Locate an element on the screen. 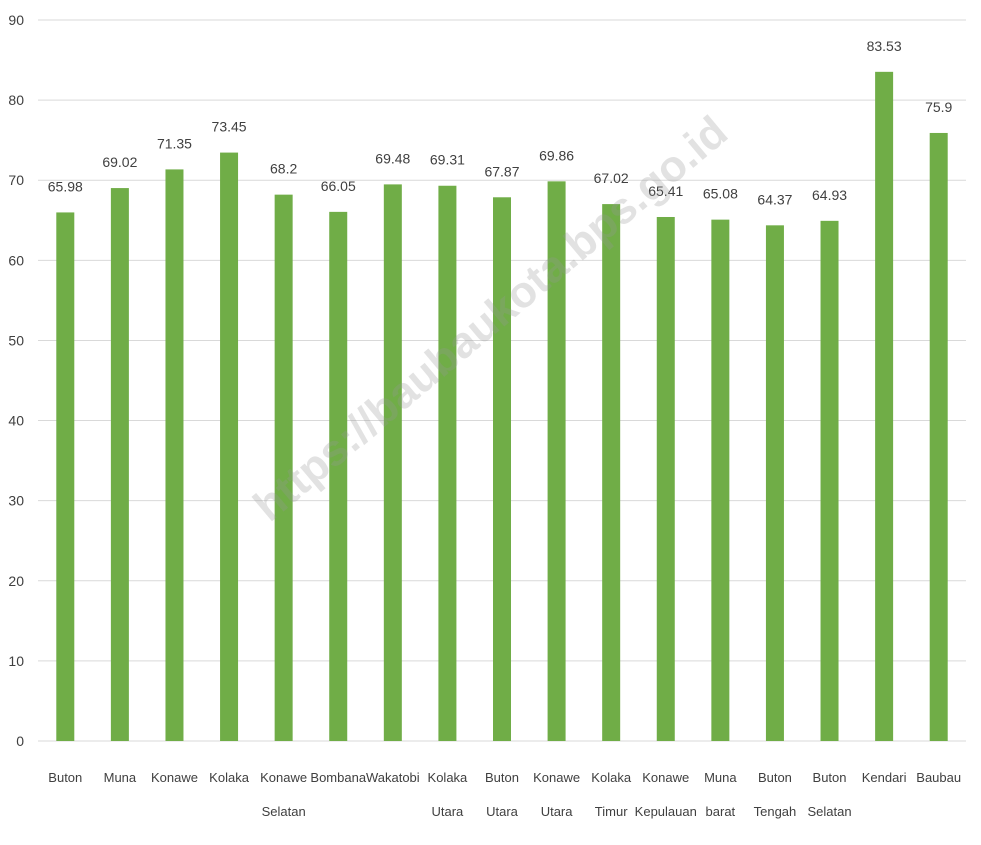 This screenshot has height=845, width=981. x-category-label: Bombana is located at coordinates (338, 777).